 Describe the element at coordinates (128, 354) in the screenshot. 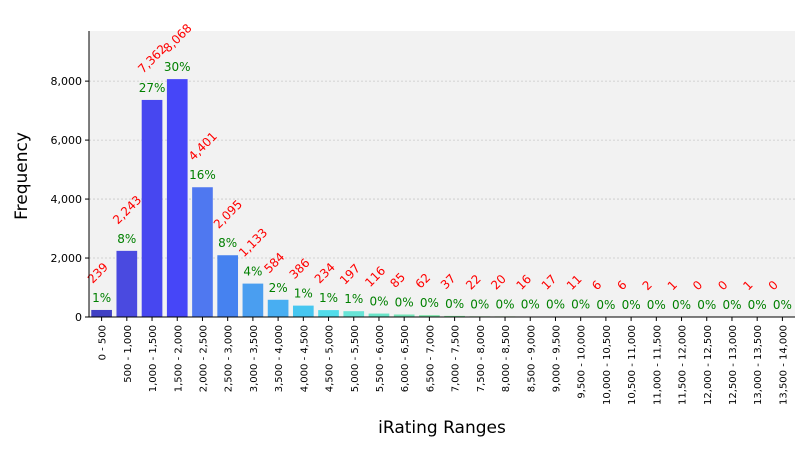

I see `x-tick-label: 500 - 1,000` at that location.